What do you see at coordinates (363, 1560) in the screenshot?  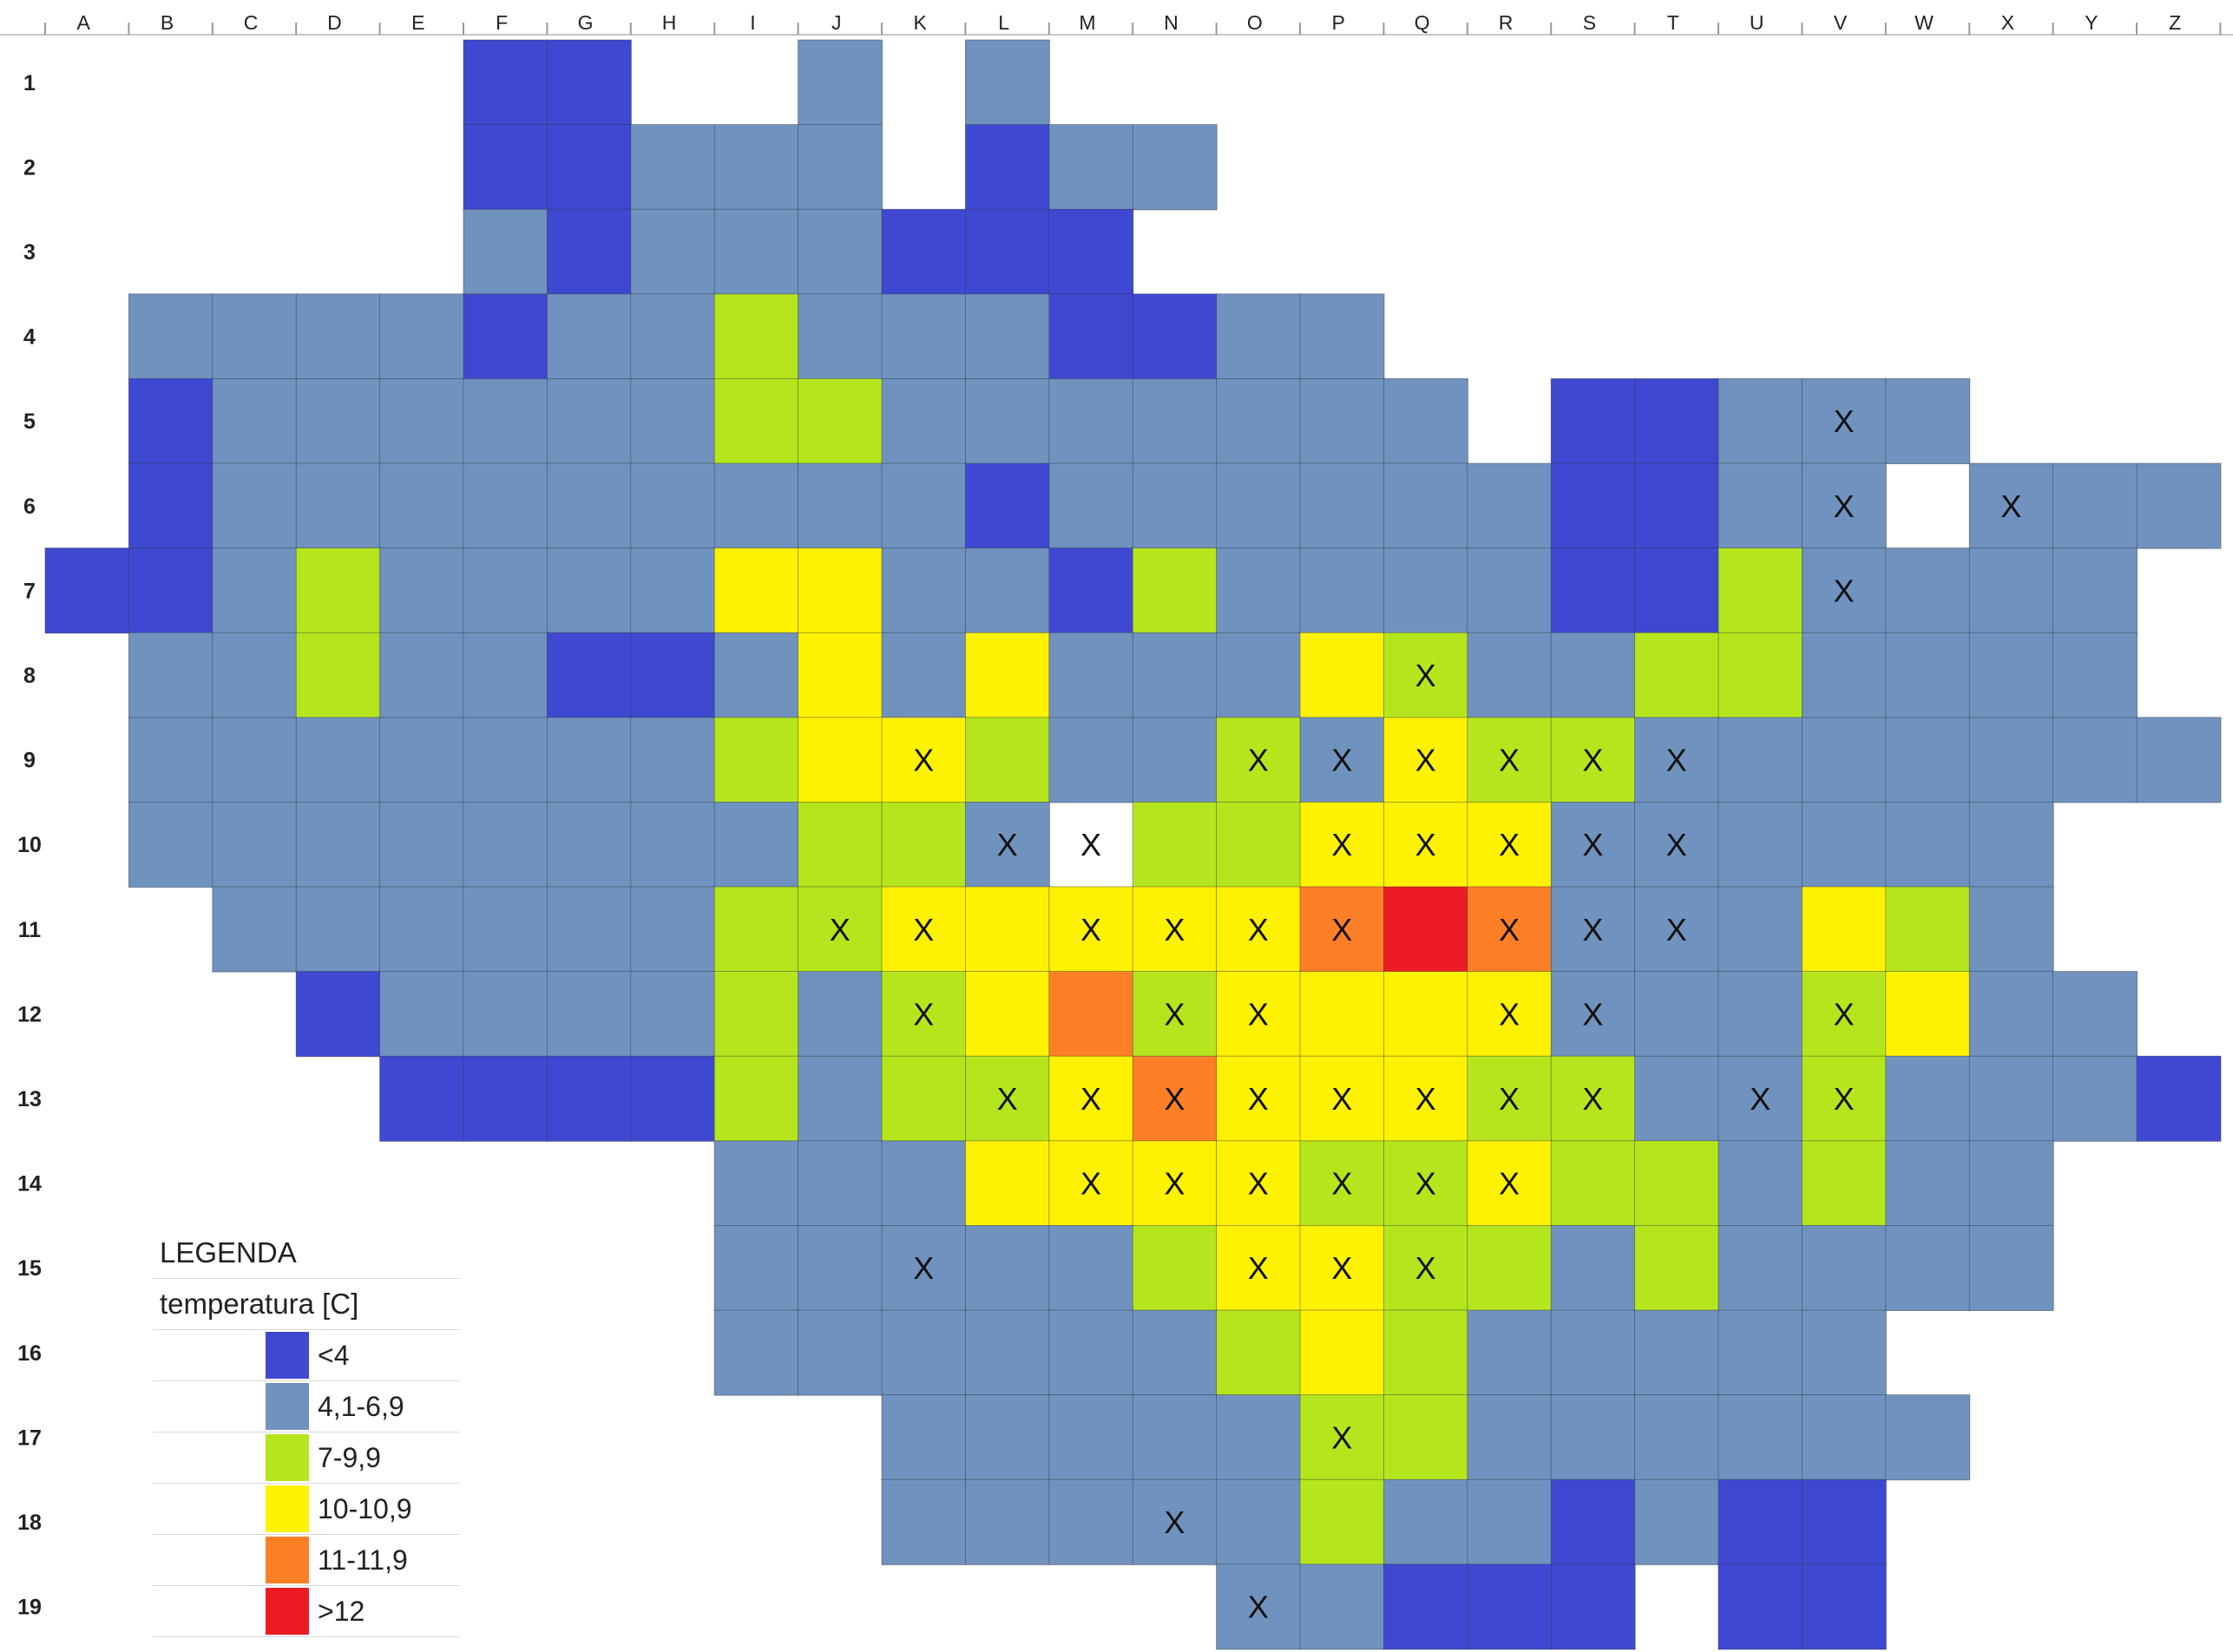 I see `legend-label: 11-11,9` at bounding box center [363, 1560].